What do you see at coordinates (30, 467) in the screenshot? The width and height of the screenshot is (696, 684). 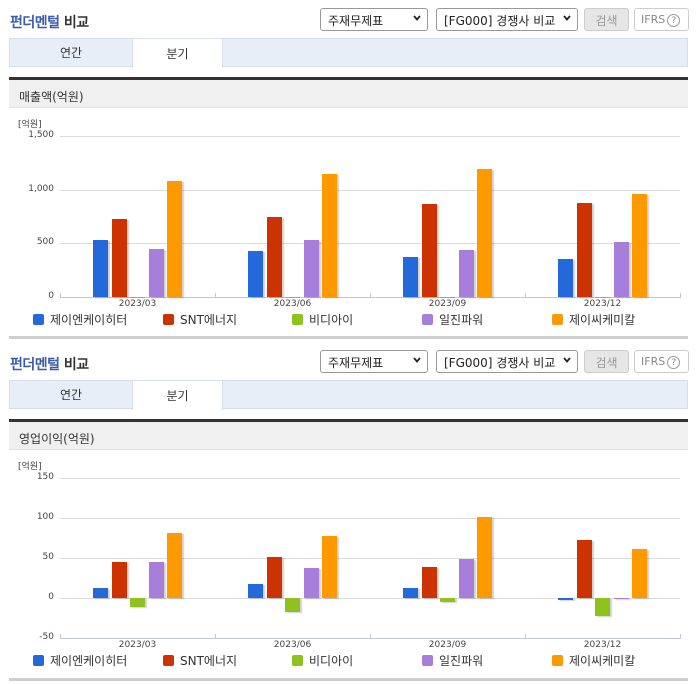 I see `y-axis-unit: [억원]` at bounding box center [30, 467].